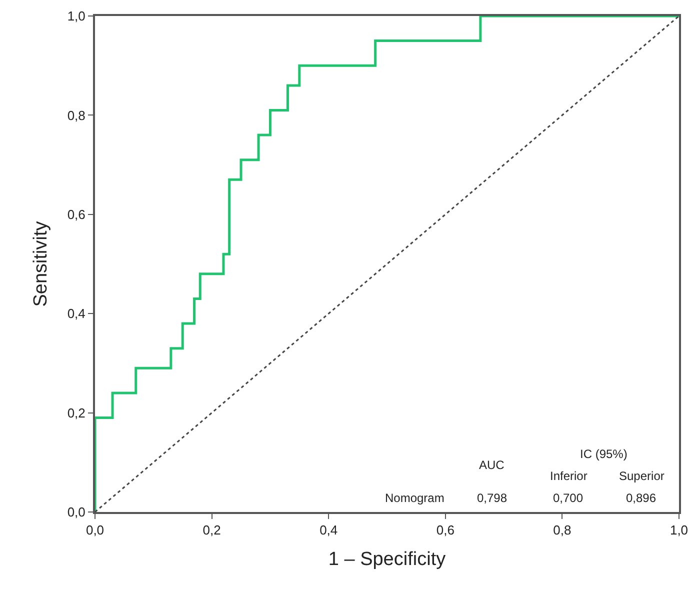 The height and width of the screenshot is (599, 697). Describe the element at coordinates (492, 465) in the screenshot. I see `annotation: AUC` at that location.